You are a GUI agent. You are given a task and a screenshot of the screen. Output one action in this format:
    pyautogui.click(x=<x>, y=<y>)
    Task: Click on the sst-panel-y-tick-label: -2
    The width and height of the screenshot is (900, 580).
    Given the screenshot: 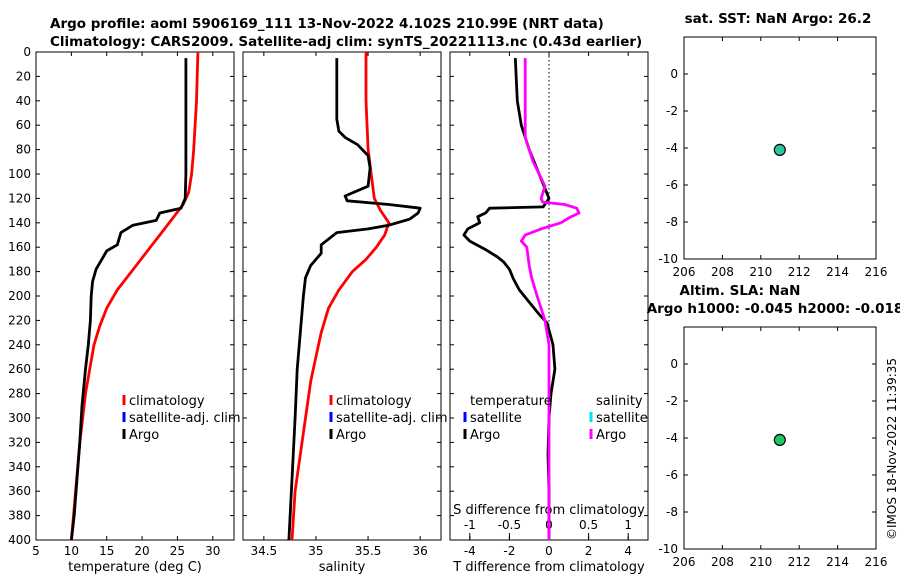 What is the action you would take?
    pyautogui.click(x=672, y=111)
    